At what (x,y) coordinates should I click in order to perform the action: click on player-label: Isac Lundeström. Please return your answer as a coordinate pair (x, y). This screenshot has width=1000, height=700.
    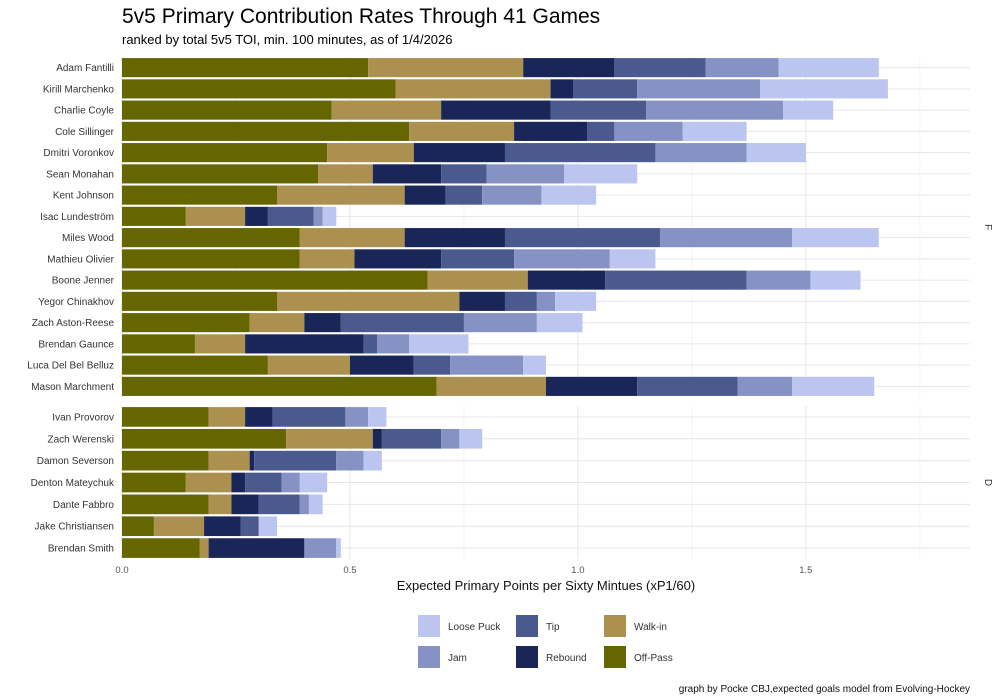
    Looking at the image, I should click on (77, 217).